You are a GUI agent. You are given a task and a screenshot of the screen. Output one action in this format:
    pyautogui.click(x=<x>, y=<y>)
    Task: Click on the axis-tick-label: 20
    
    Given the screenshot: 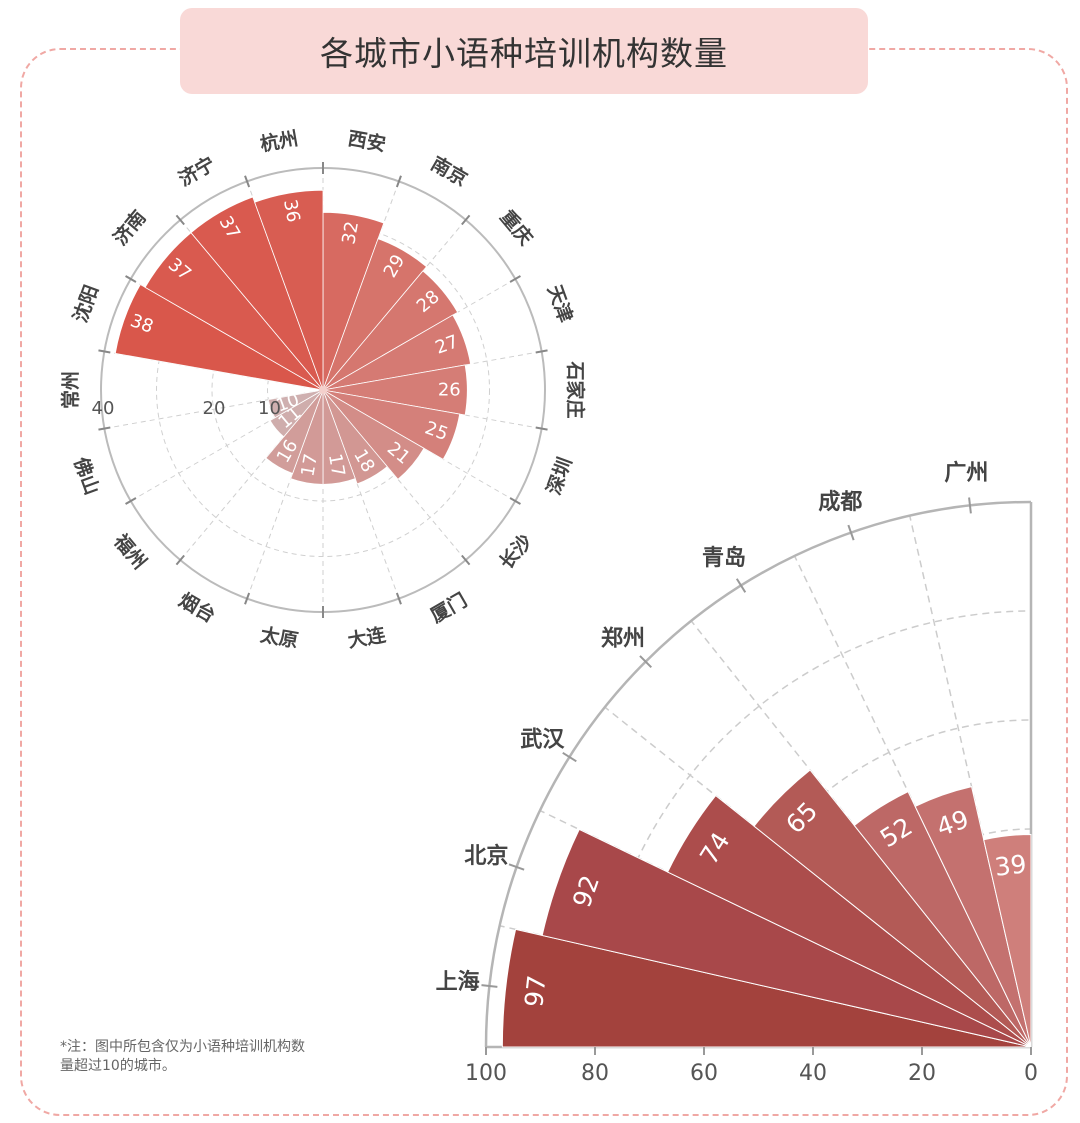 What is the action you would take?
    pyautogui.click(x=922, y=1073)
    